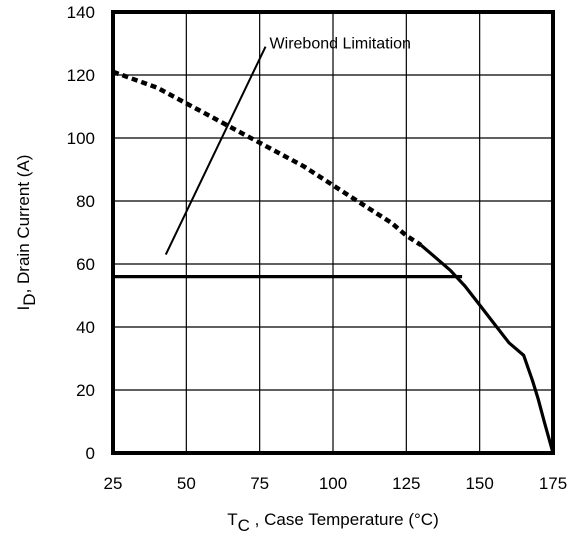 This screenshot has height=541, width=572. Describe the element at coordinates (340, 44) in the screenshot. I see `annotation-text-0: Wirebond Limitation` at that location.